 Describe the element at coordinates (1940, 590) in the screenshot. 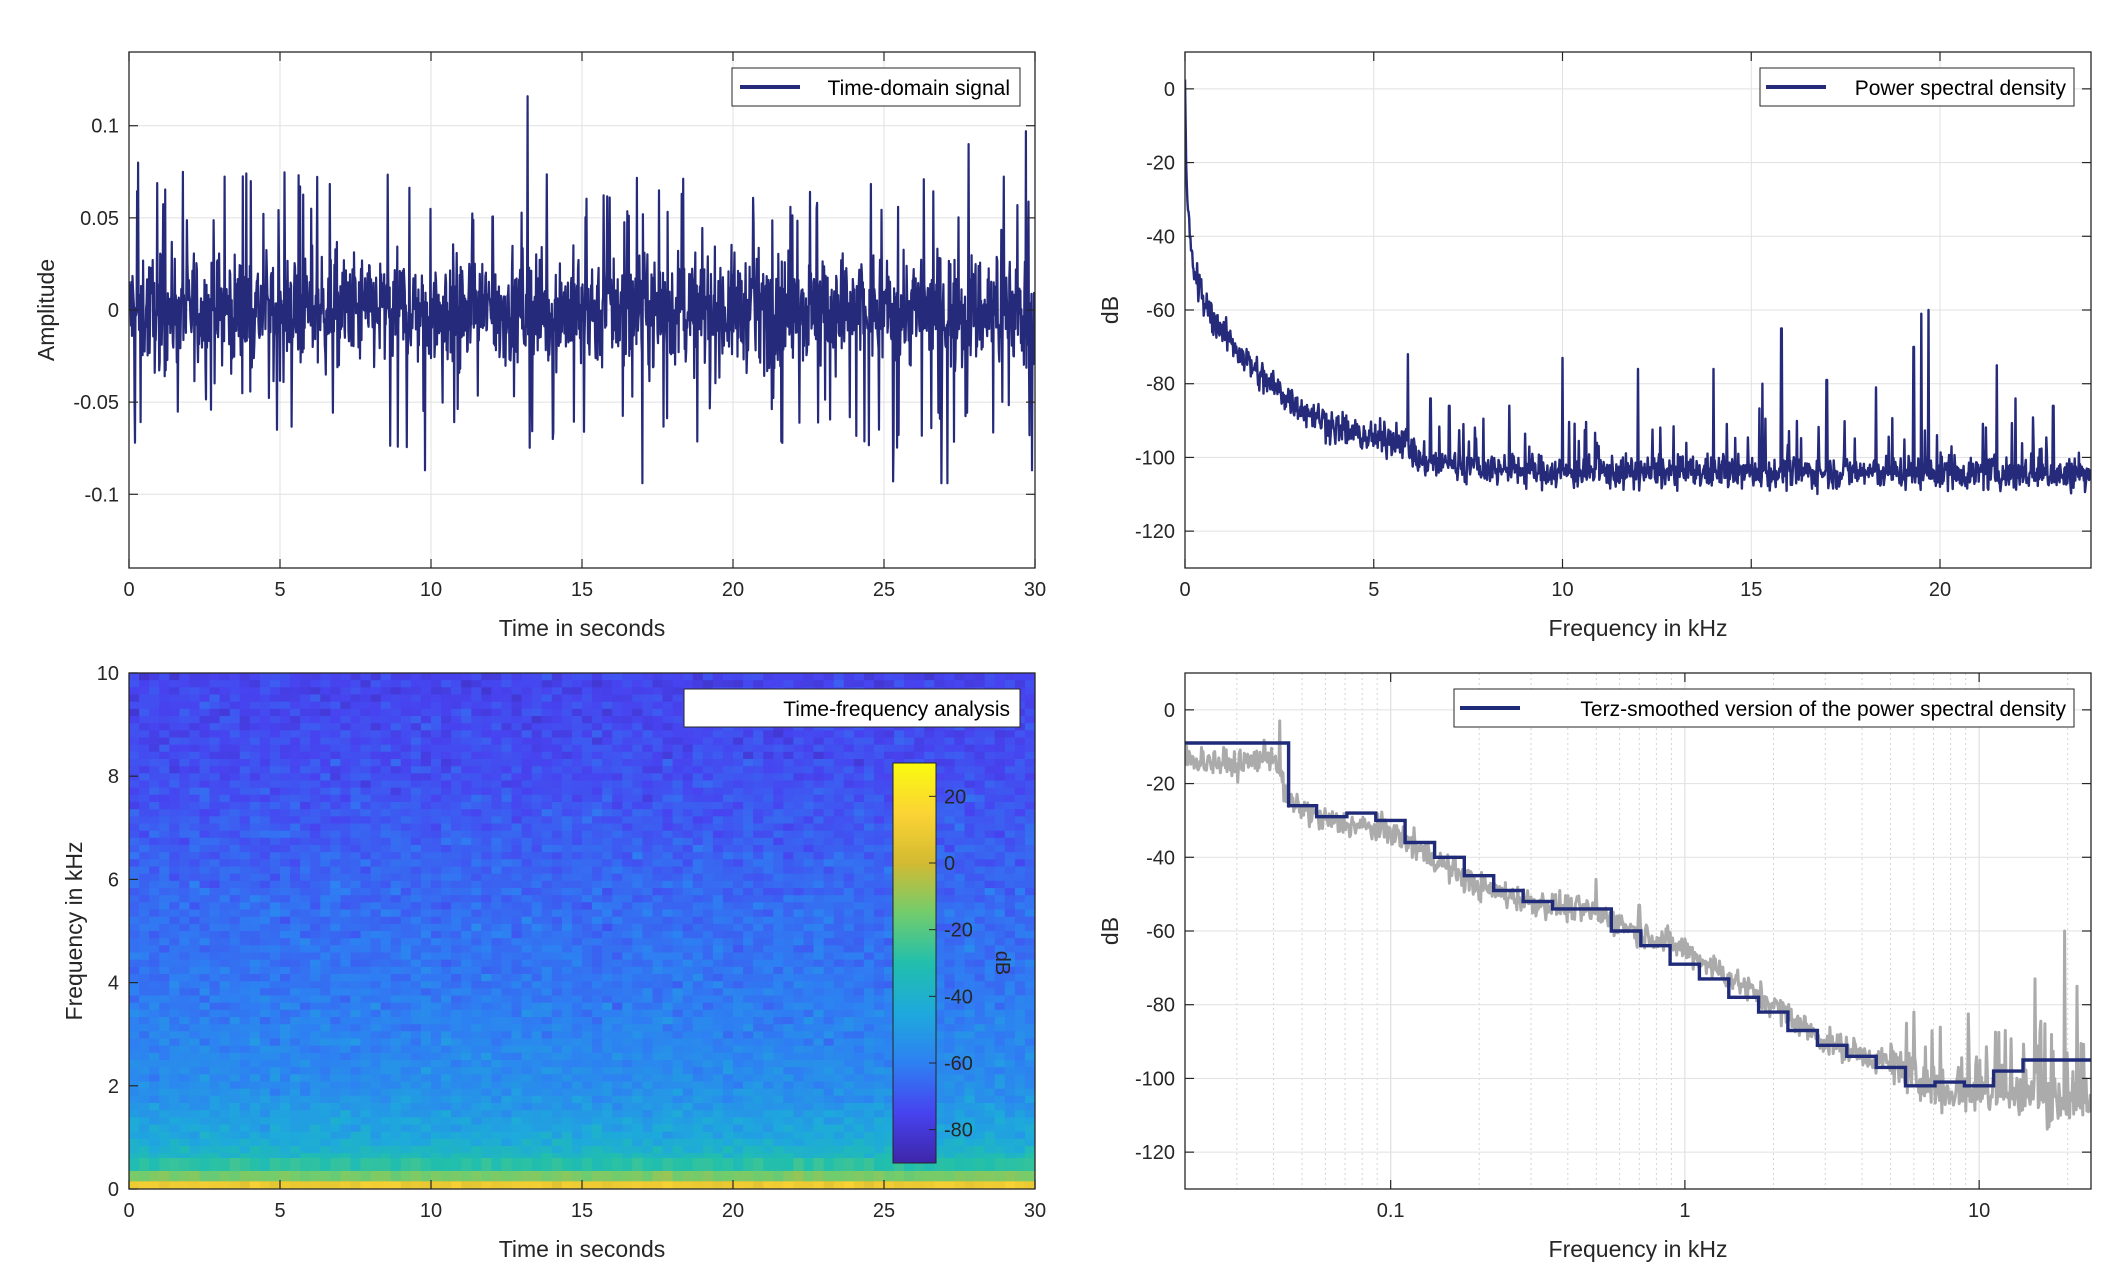

I see `psd-xtick-label: 20` at that location.